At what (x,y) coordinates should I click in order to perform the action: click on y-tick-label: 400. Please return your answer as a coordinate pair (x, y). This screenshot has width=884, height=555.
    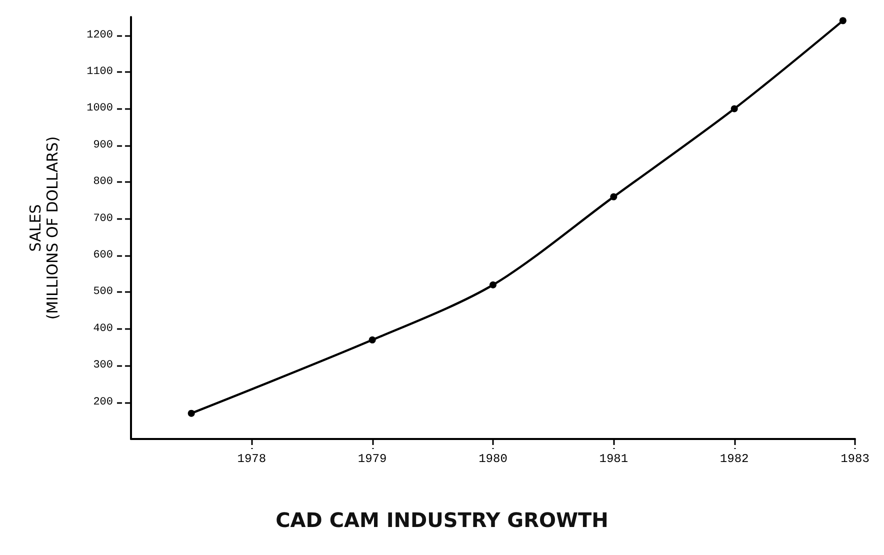
    Looking at the image, I should click on (103, 328).